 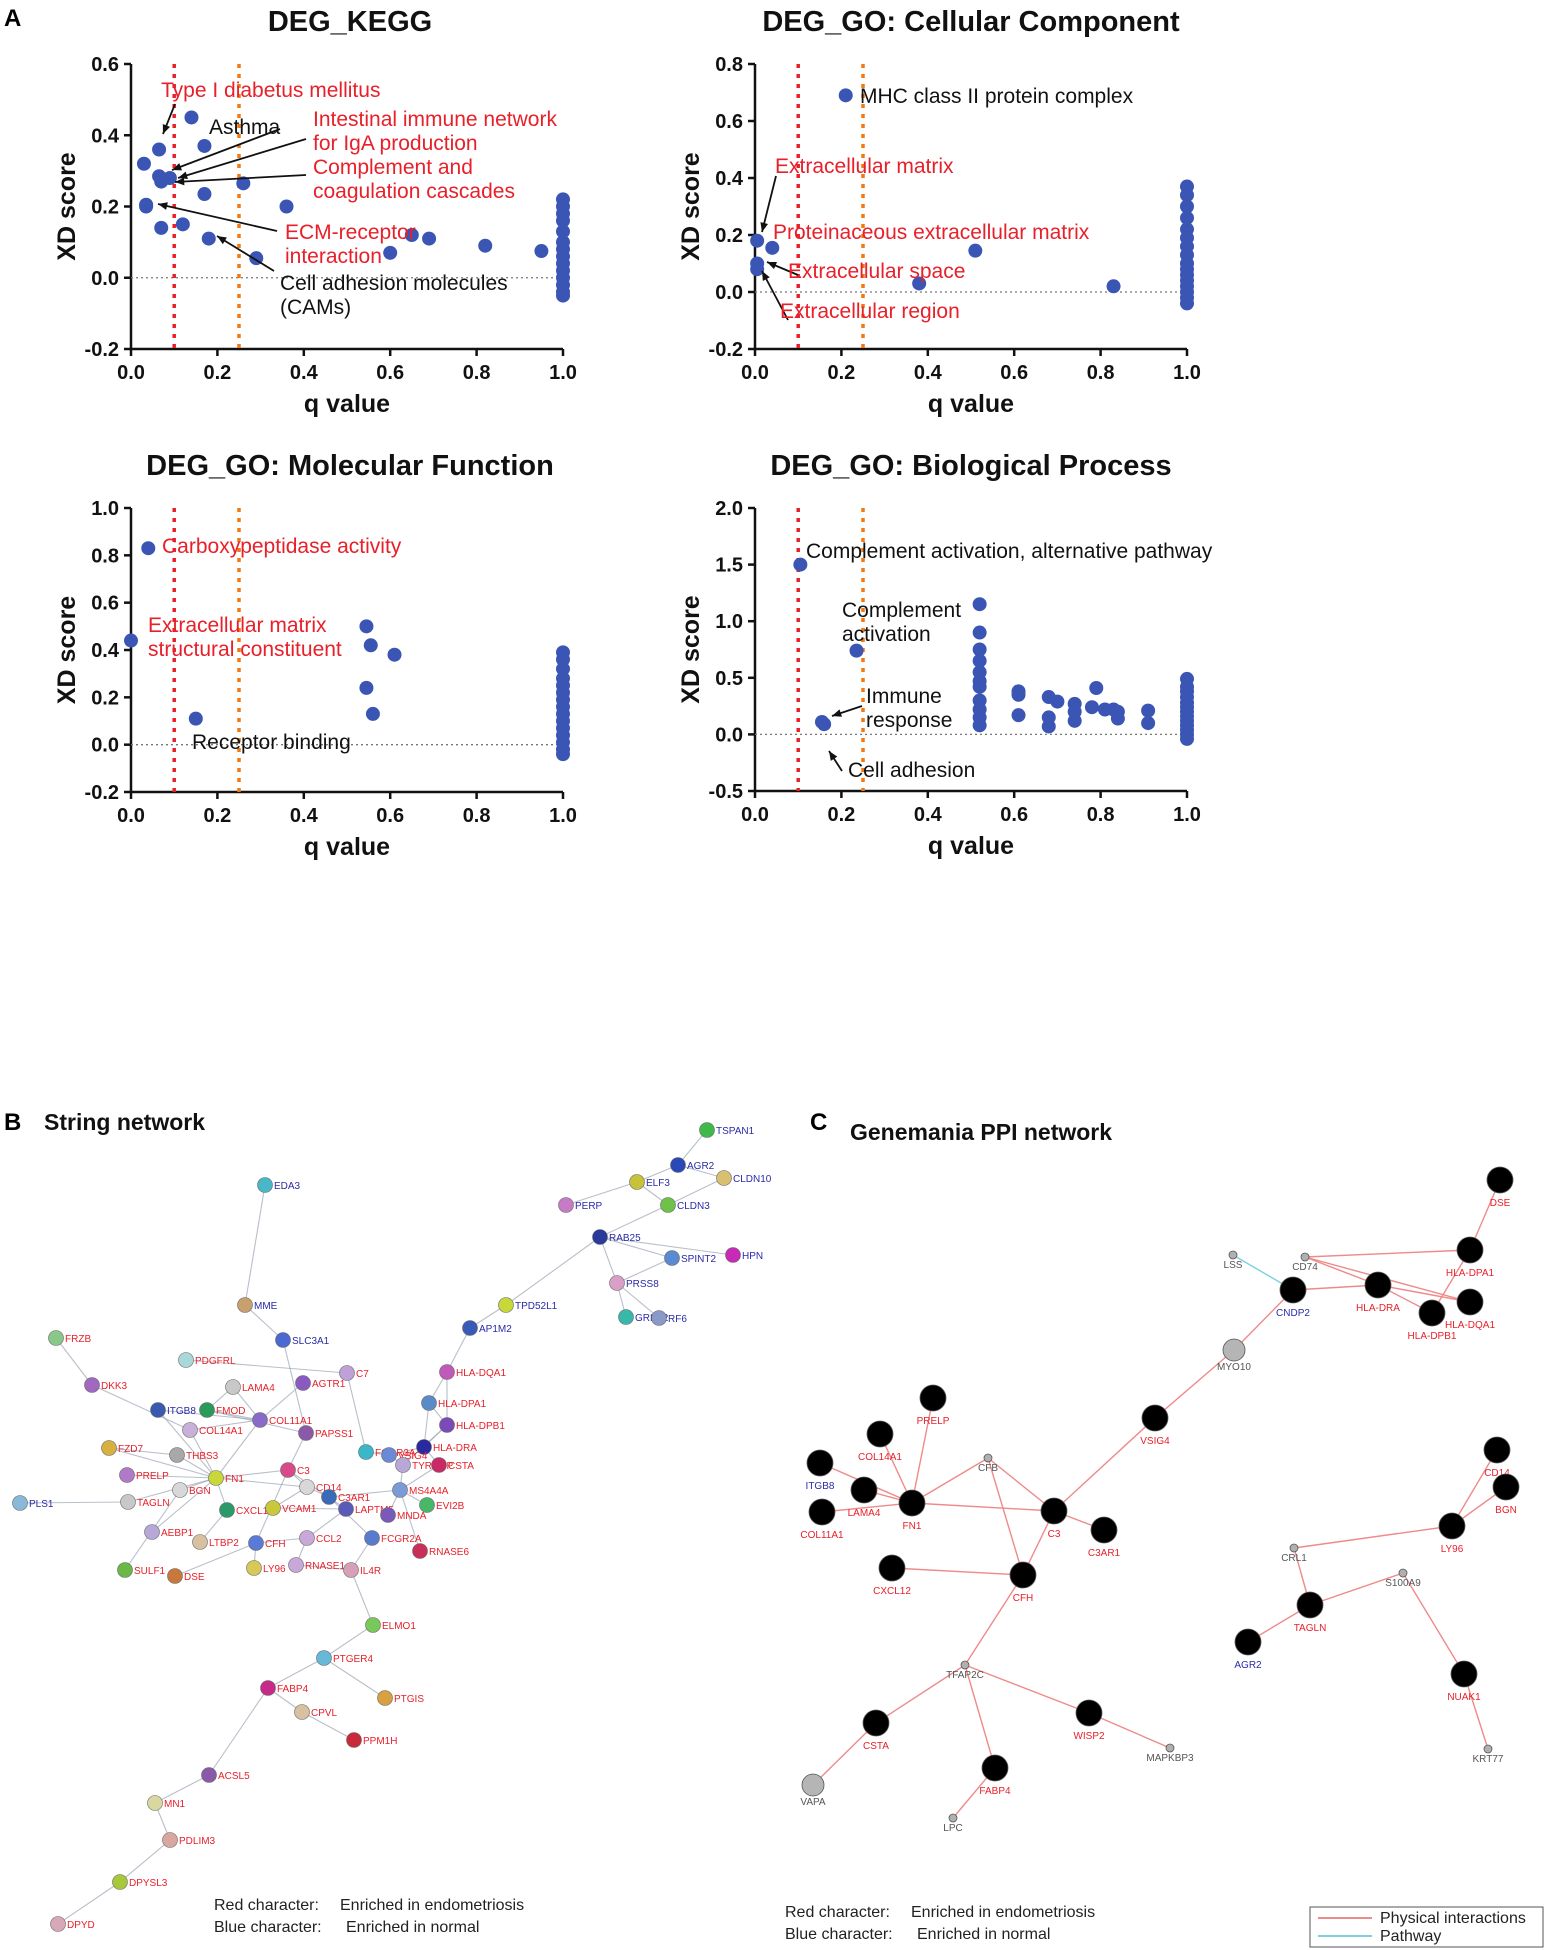 I want to click on network-node-label: ITGB8, so click(x=181, y=1411).